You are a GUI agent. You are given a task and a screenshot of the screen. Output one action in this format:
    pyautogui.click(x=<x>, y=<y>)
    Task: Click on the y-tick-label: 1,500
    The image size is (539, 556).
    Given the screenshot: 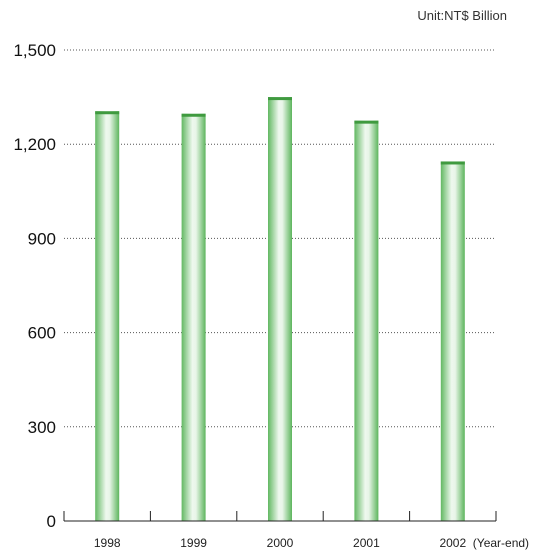 What is the action you would take?
    pyautogui.click(x=34, y=50)
    